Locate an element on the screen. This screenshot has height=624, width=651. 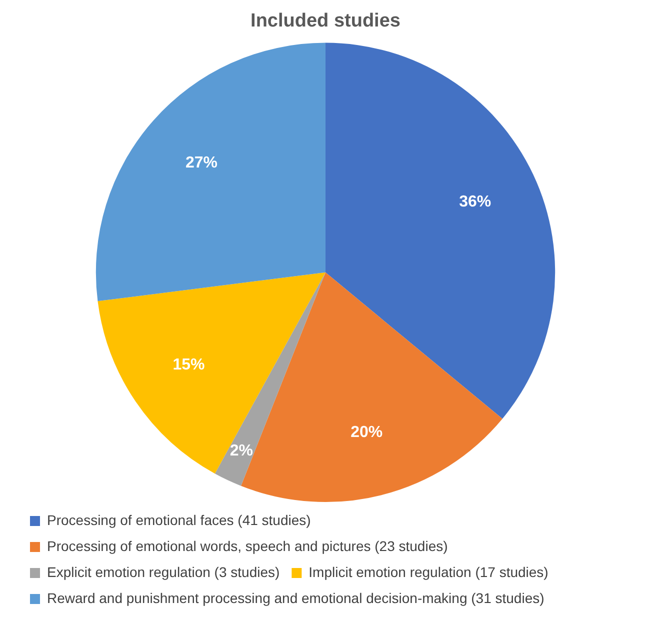
legend-label: Processing of emotional faces (41 studies) is located at coordinates (179, 520).